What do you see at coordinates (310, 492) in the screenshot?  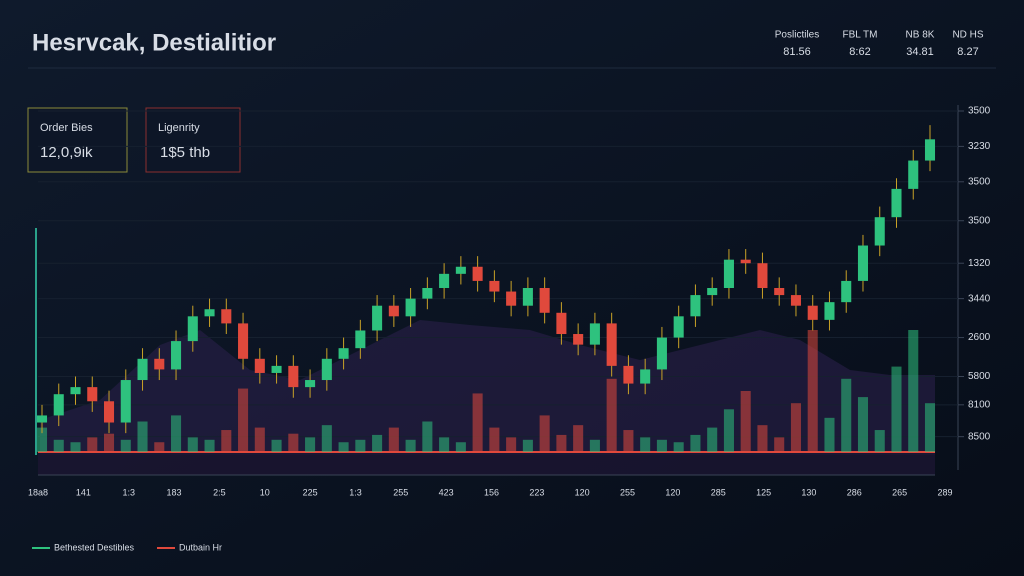 I see `x-tick-label: 225` at bounding box center [310, 492].